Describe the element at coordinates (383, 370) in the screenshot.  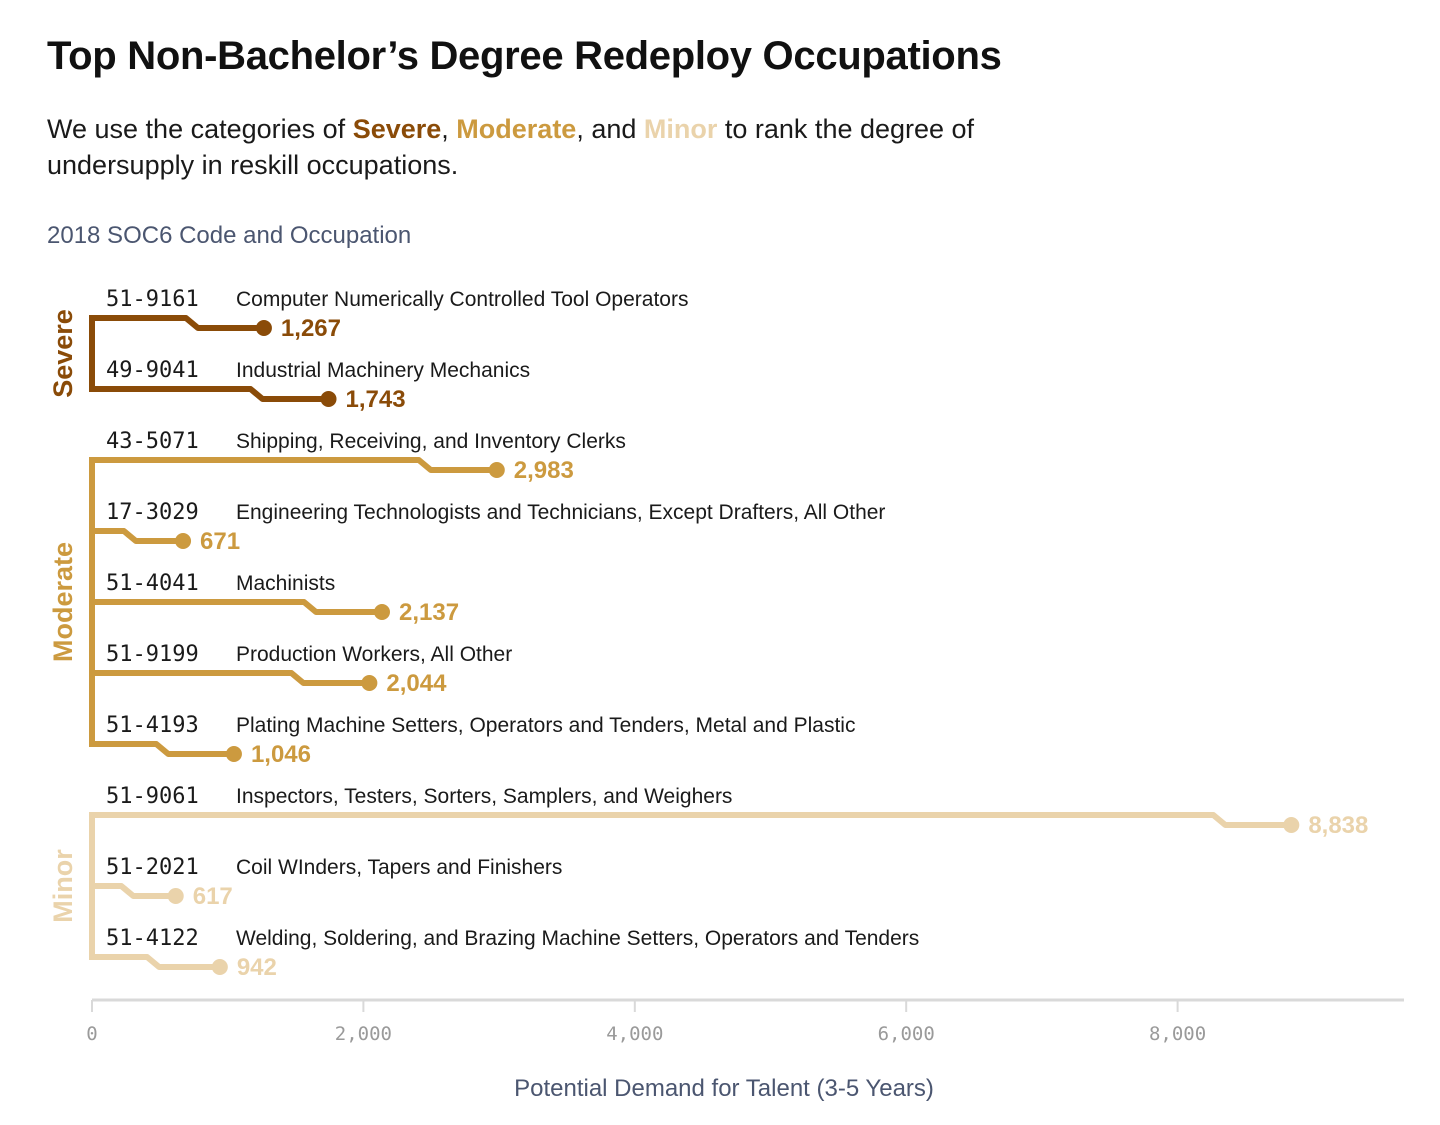
I see `occupation-name: Industrial Machinery Mechanics` at that location.